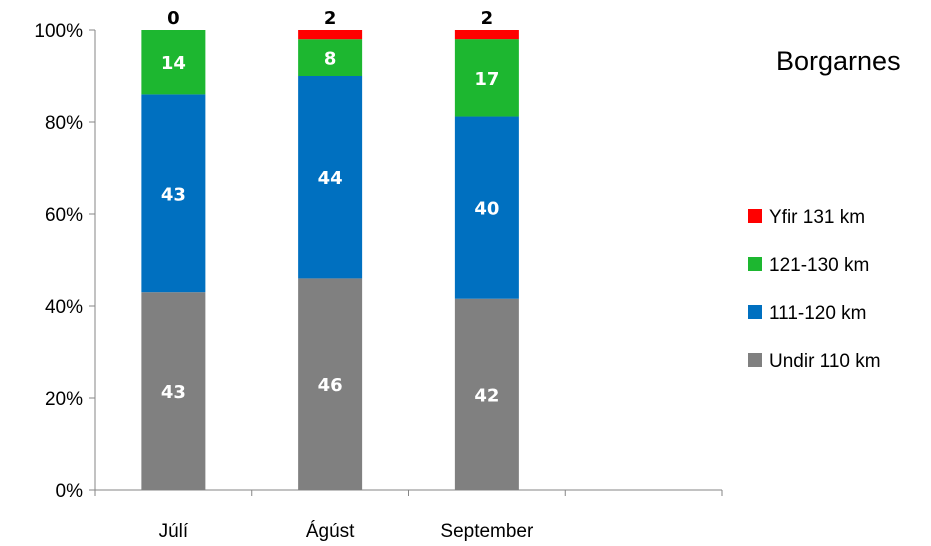 The width and height of the screenshot is (931, 546). Describe the element at coordinates (838, 61) in the screenshot. I see `chart-title: Borgarnes` at that location.